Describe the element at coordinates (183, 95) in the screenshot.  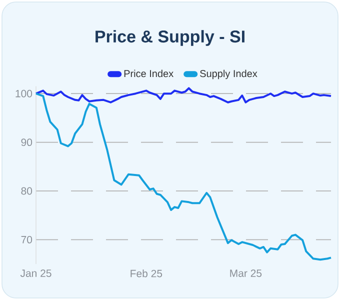
I see `line-series` at that location.